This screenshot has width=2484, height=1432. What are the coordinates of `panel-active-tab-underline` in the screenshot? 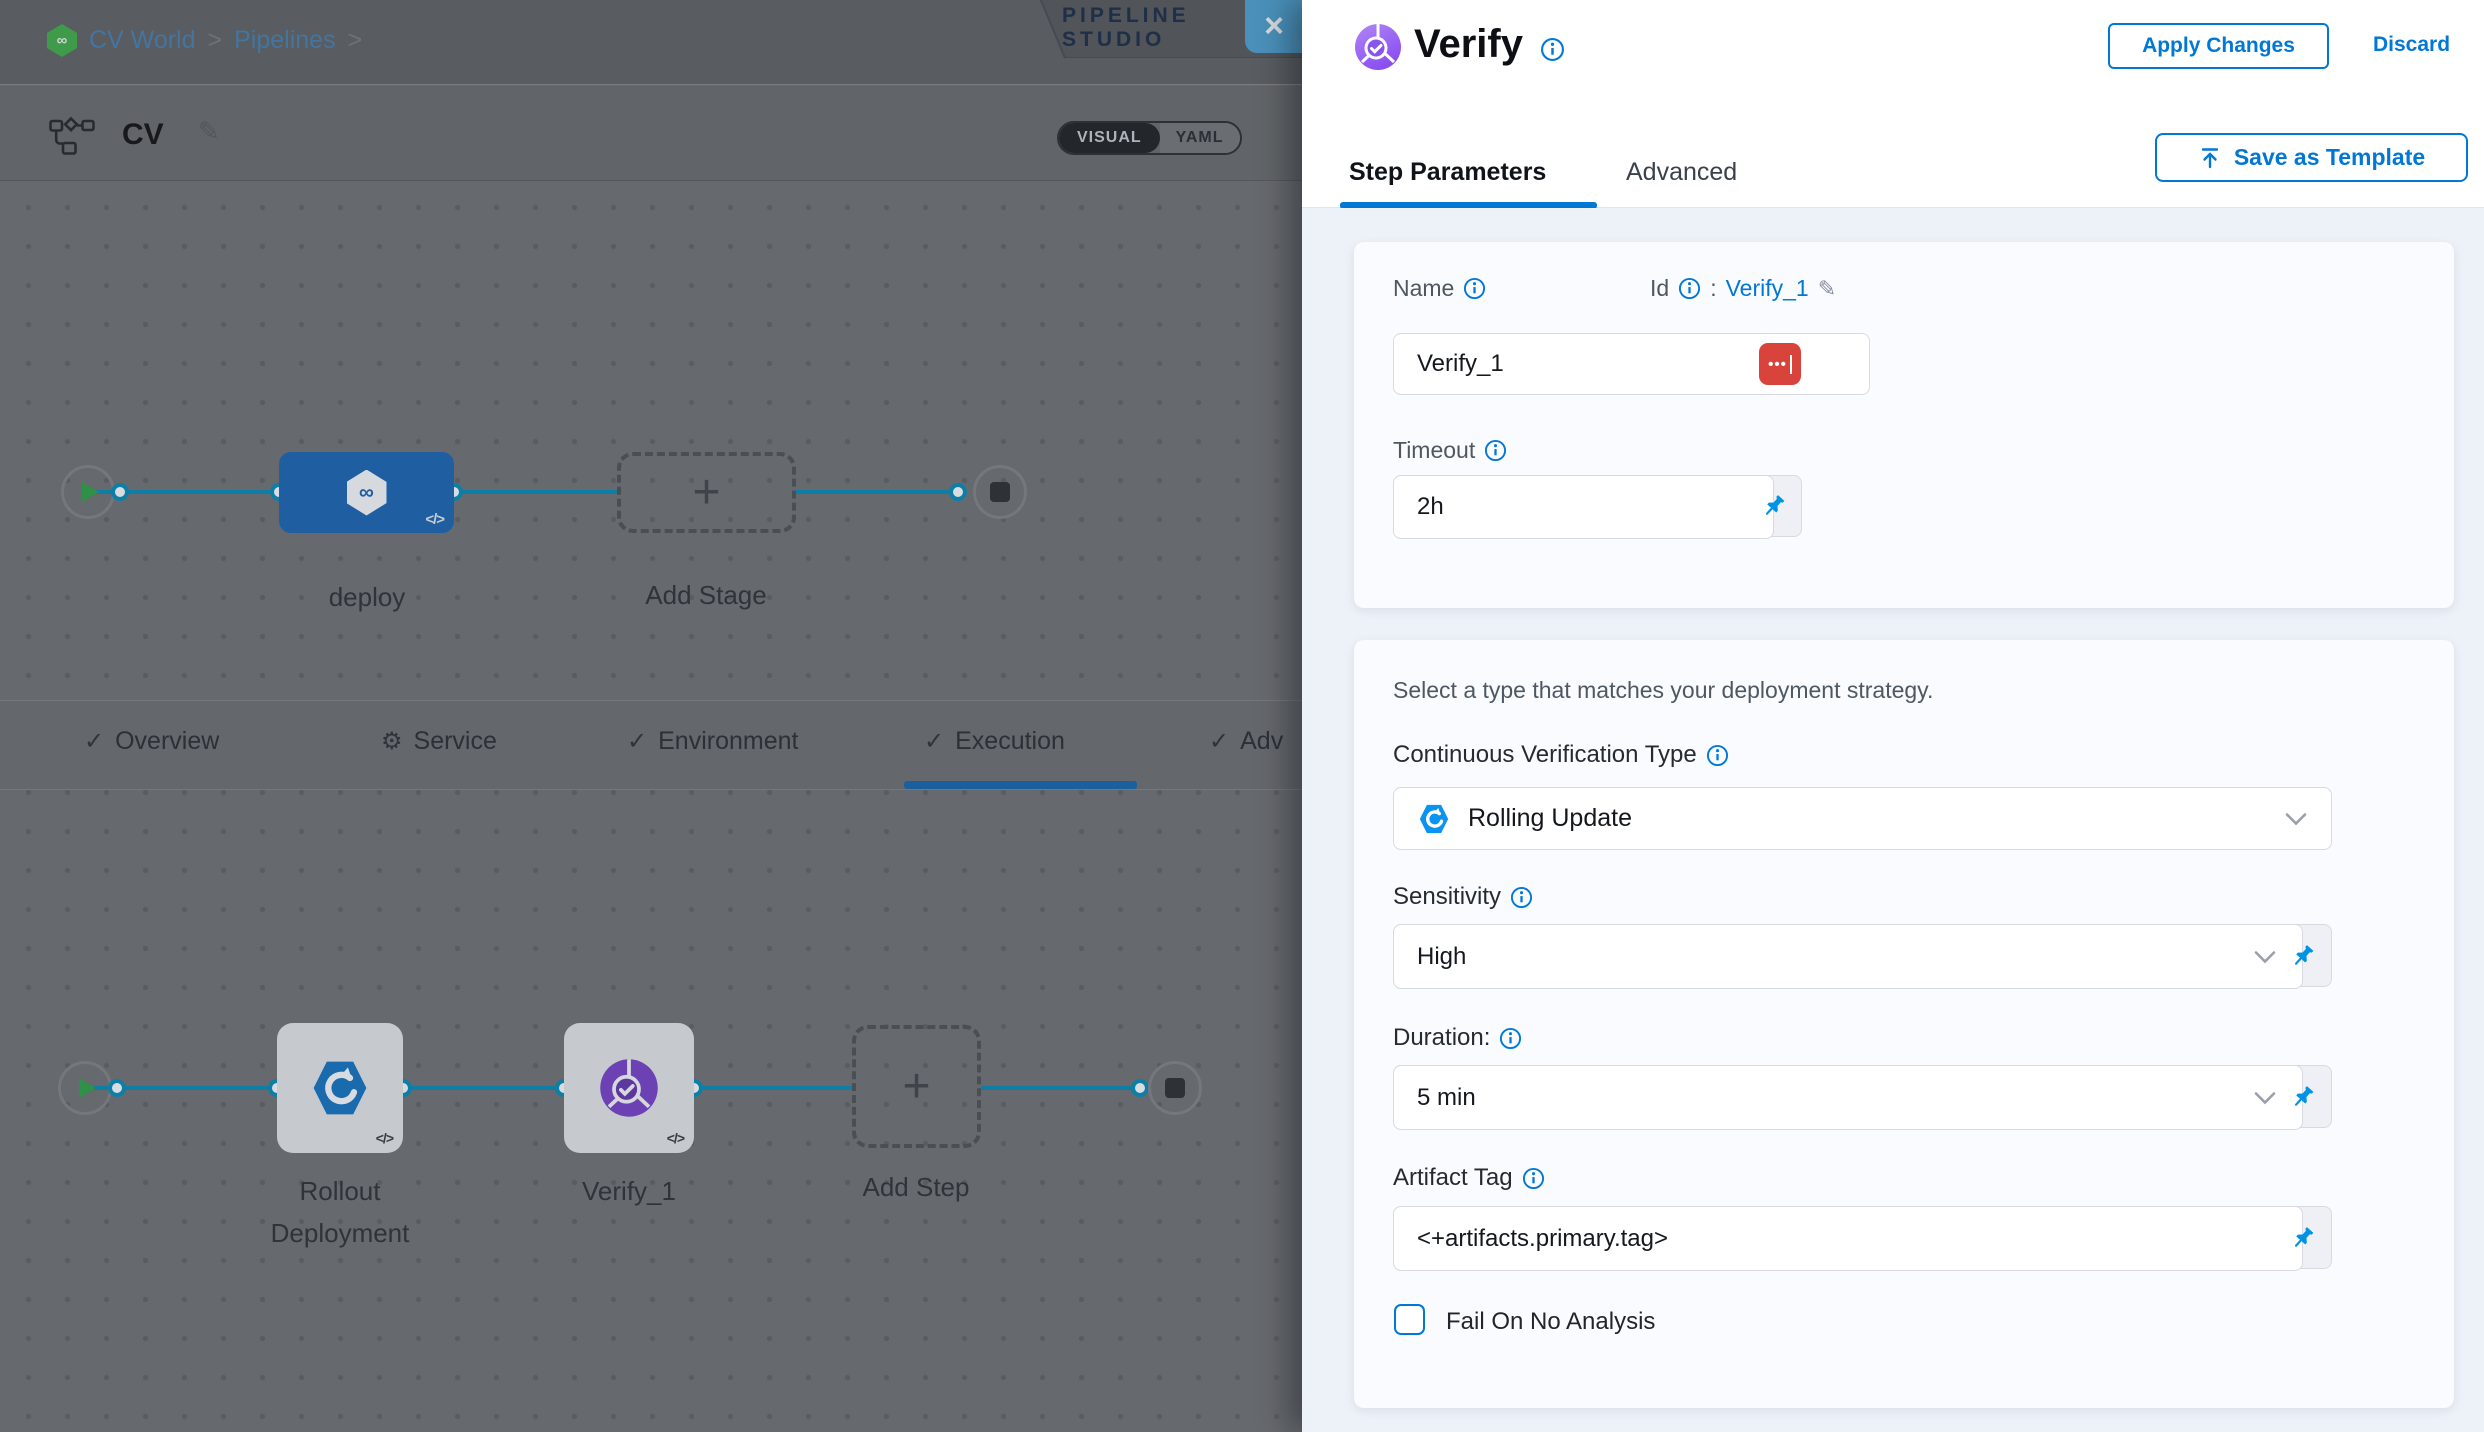 It's located at (1468, 205).